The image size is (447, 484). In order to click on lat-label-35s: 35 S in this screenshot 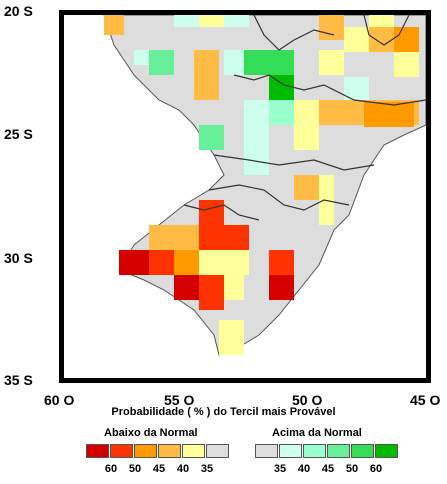, I will do `click(18, 380)`.